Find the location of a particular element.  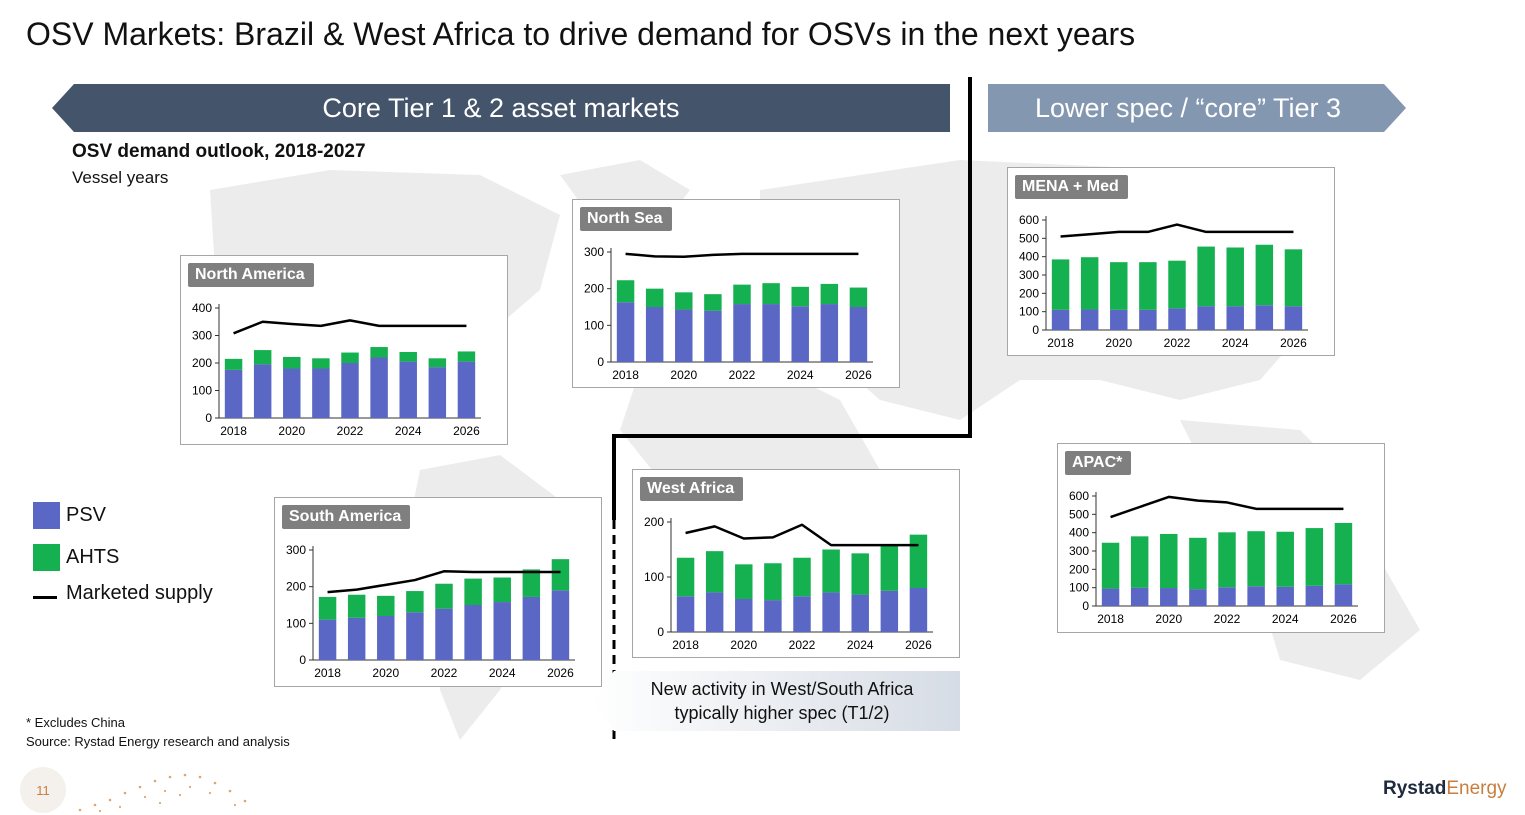

divider-solid-line is located at coordinates (792, 298).